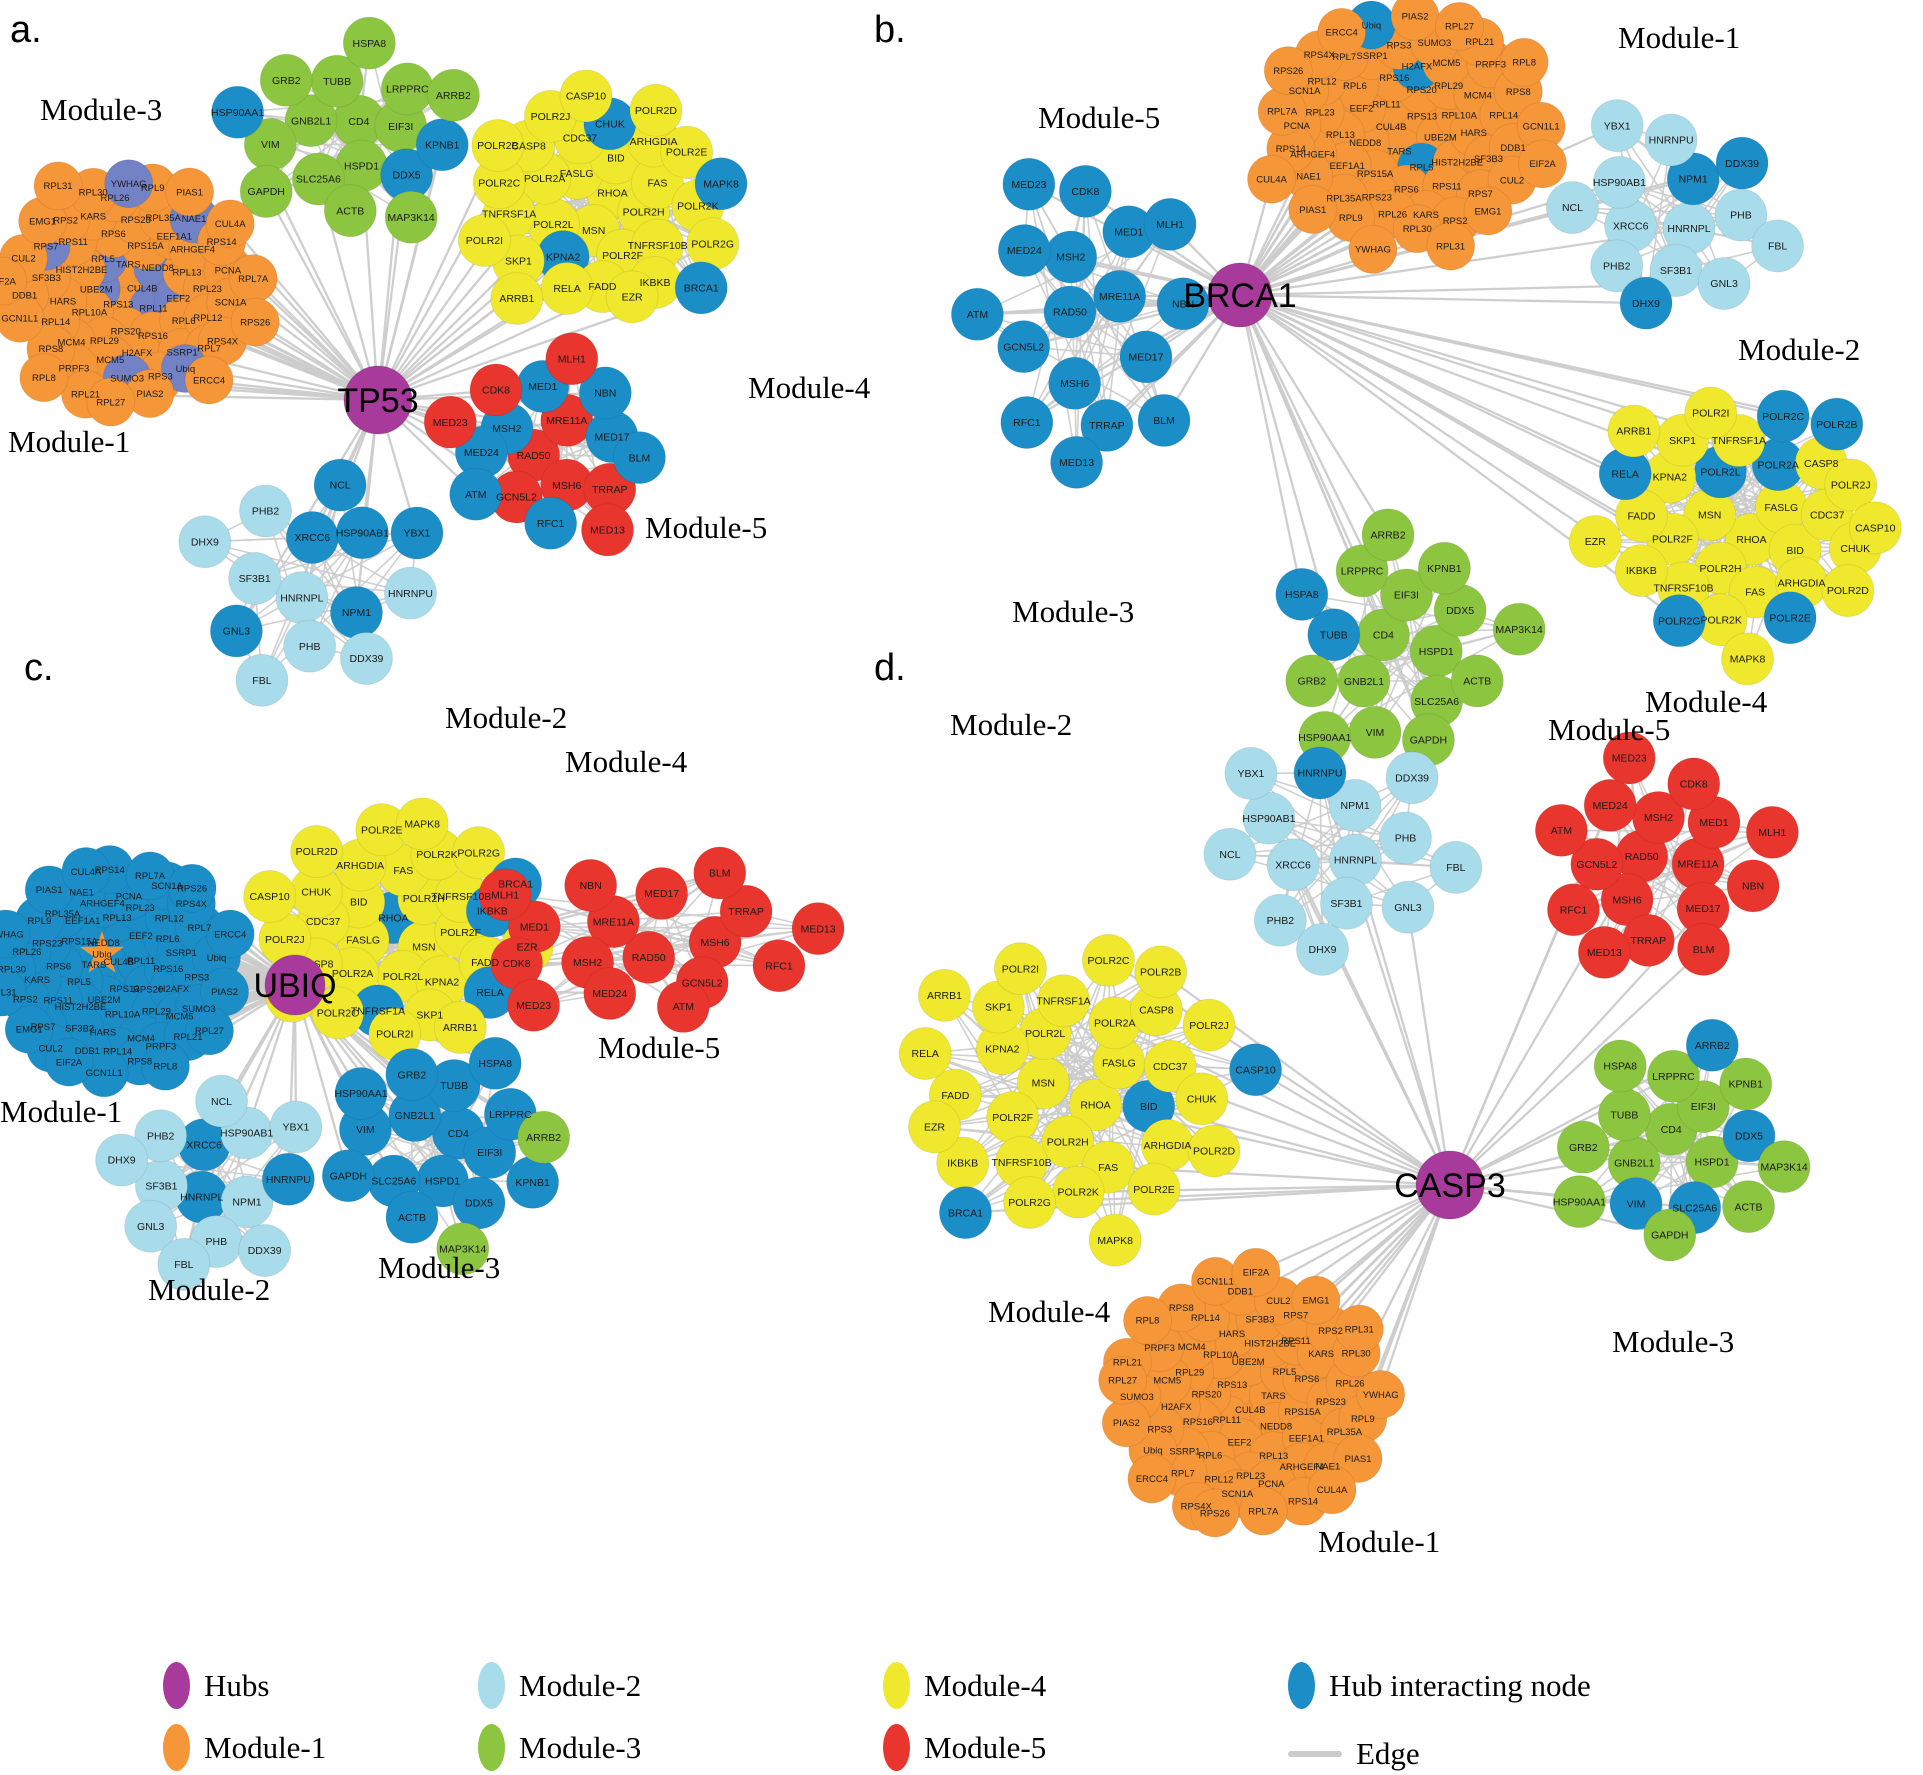 Image resolution: width=1923 pixels, height=1775 pixels. Describe the element at coordinates (1641, 571) in the screenshot. I see `node-ikbkb` at that location.